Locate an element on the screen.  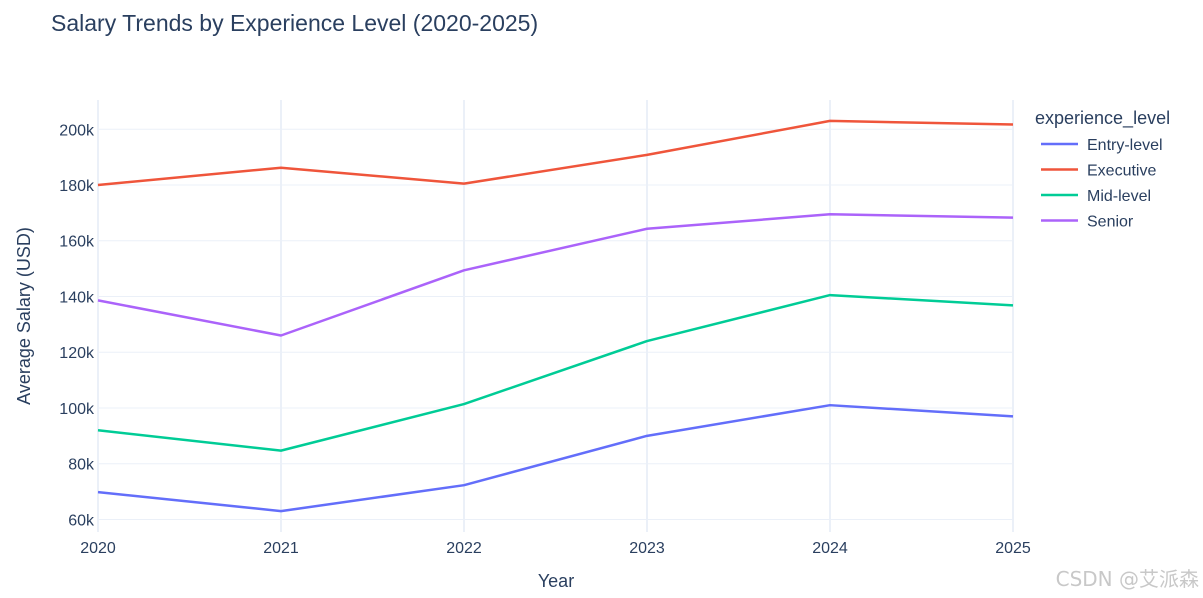
y-tick-label: 180k is located at coordinates (77, 186).